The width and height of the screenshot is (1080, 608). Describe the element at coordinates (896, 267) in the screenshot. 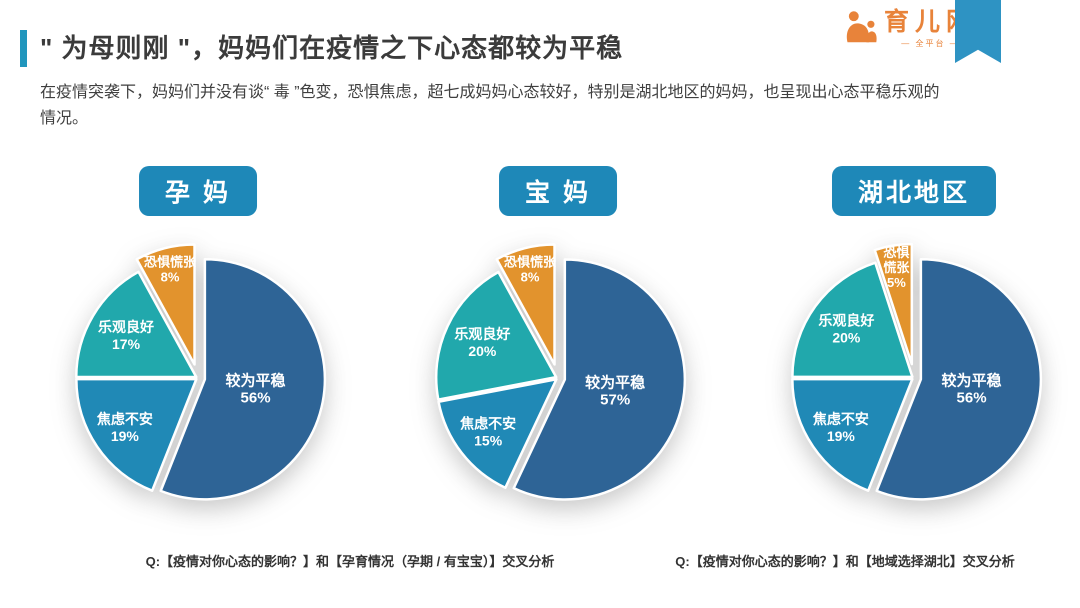

I see `pie-slice-label: 慌张` at that location.